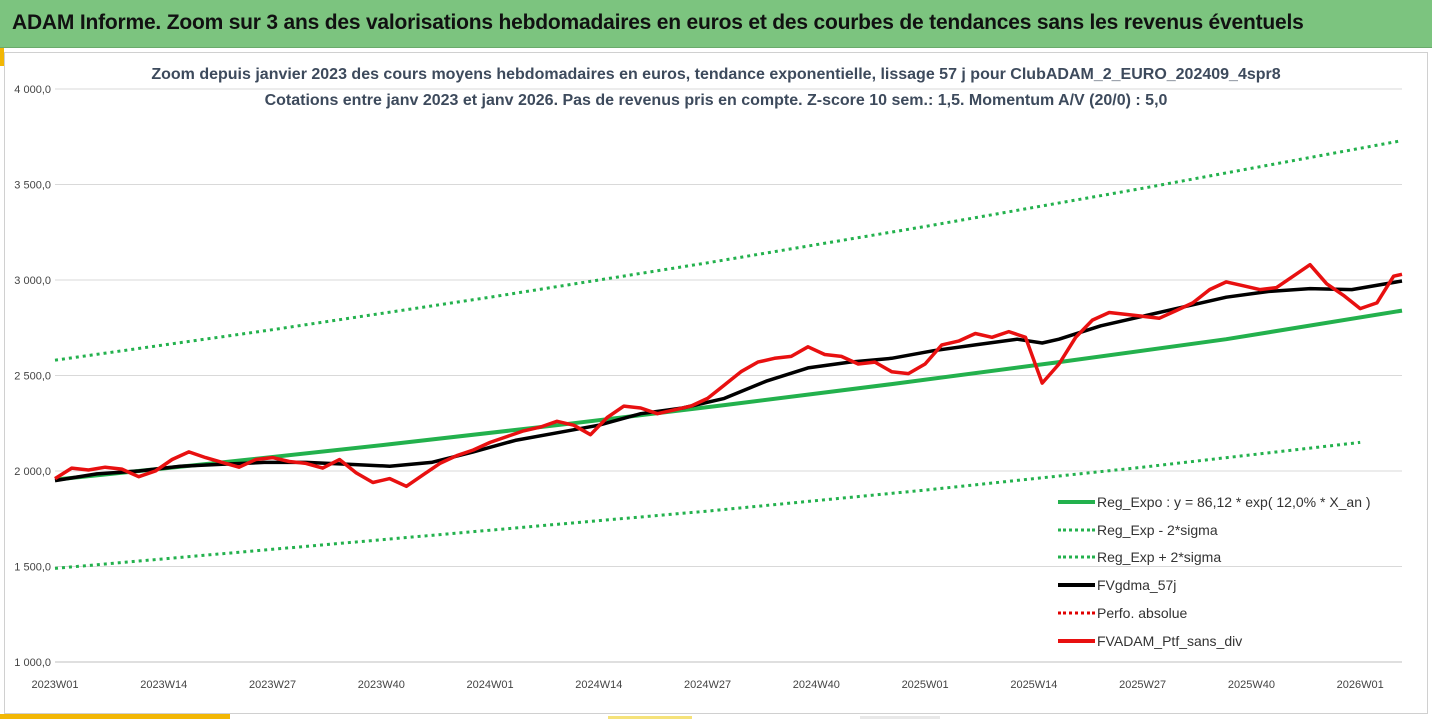  Describe the element at coordinates (1360, 685) in the screenshot. I see `x-tick-label: 2026W01` at that location.